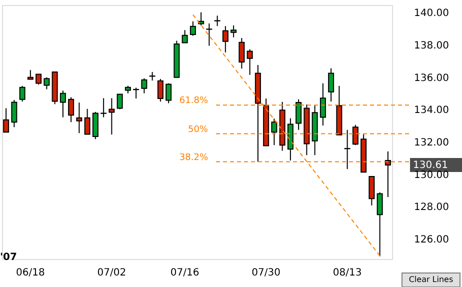 This screenshot has height=287, width=462. Describe the element at coordinates (431, 110) in the screenshot. I see `y-tick-label: 134.00` at that location.